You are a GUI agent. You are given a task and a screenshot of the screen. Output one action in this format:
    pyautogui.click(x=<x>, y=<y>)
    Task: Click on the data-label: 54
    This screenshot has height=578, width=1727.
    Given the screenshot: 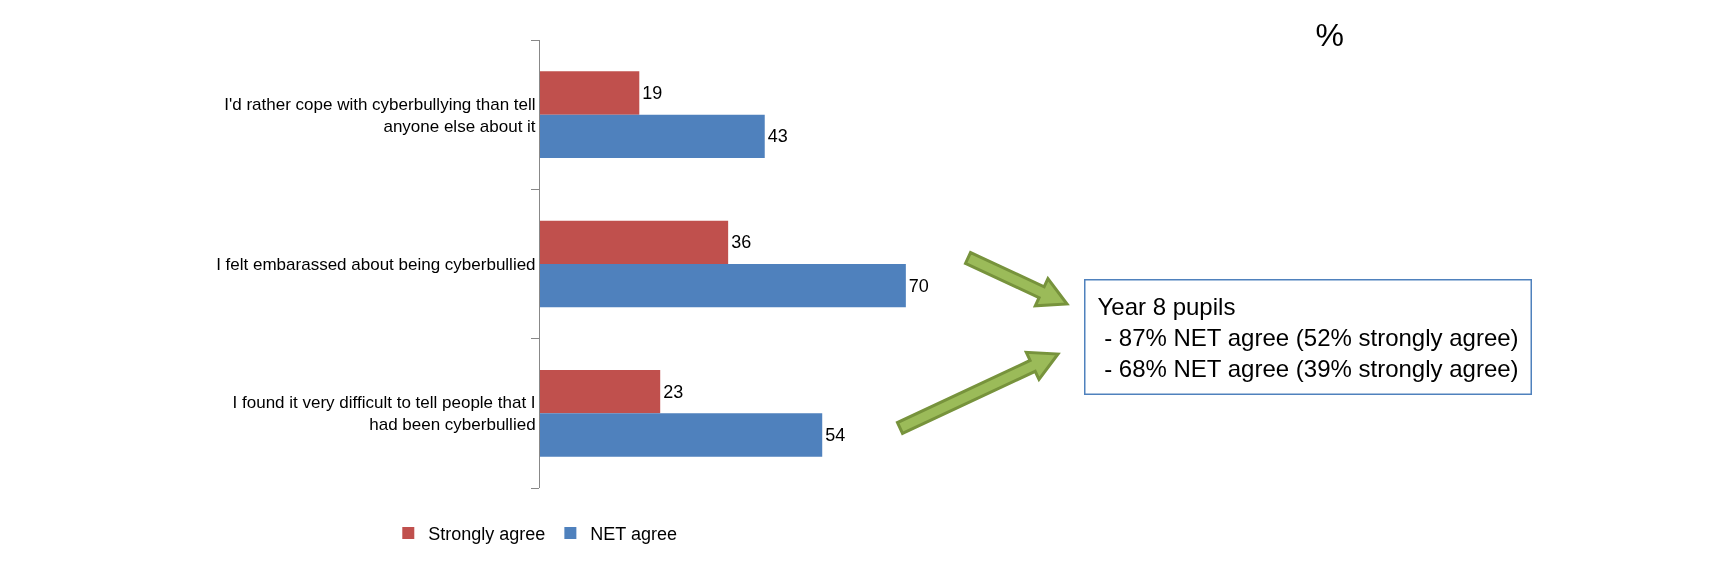 What is the action you would take?
    pyautogui.click(x=835, y=434)
    